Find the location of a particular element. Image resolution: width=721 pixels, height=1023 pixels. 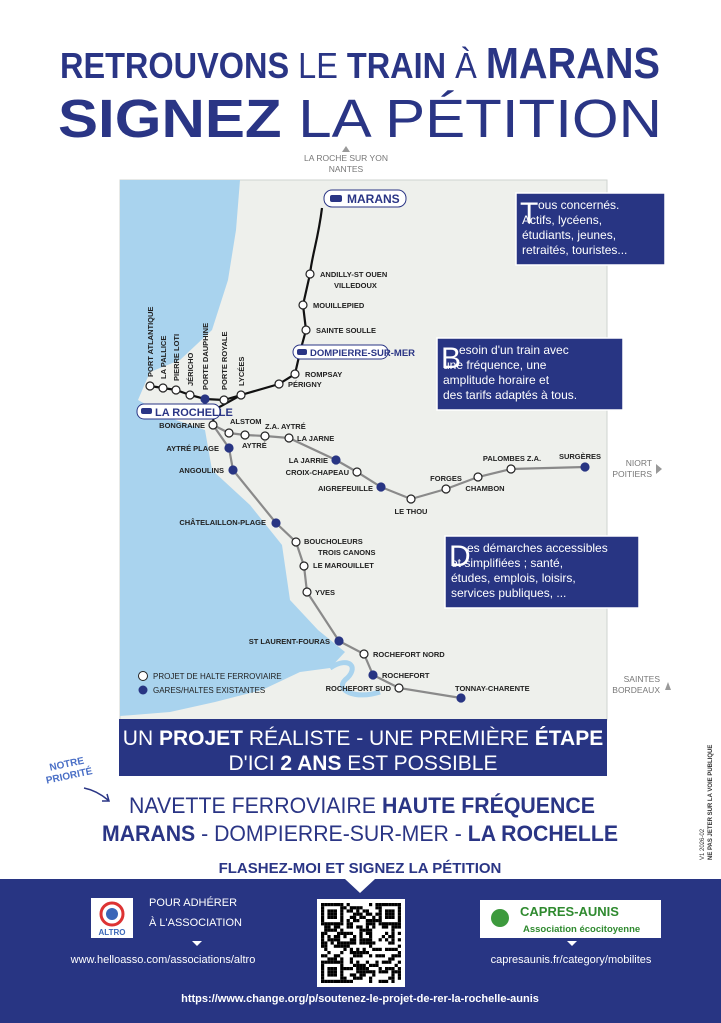

station-label: PORTE DAUPHINE is located at coordinates (205, 356).